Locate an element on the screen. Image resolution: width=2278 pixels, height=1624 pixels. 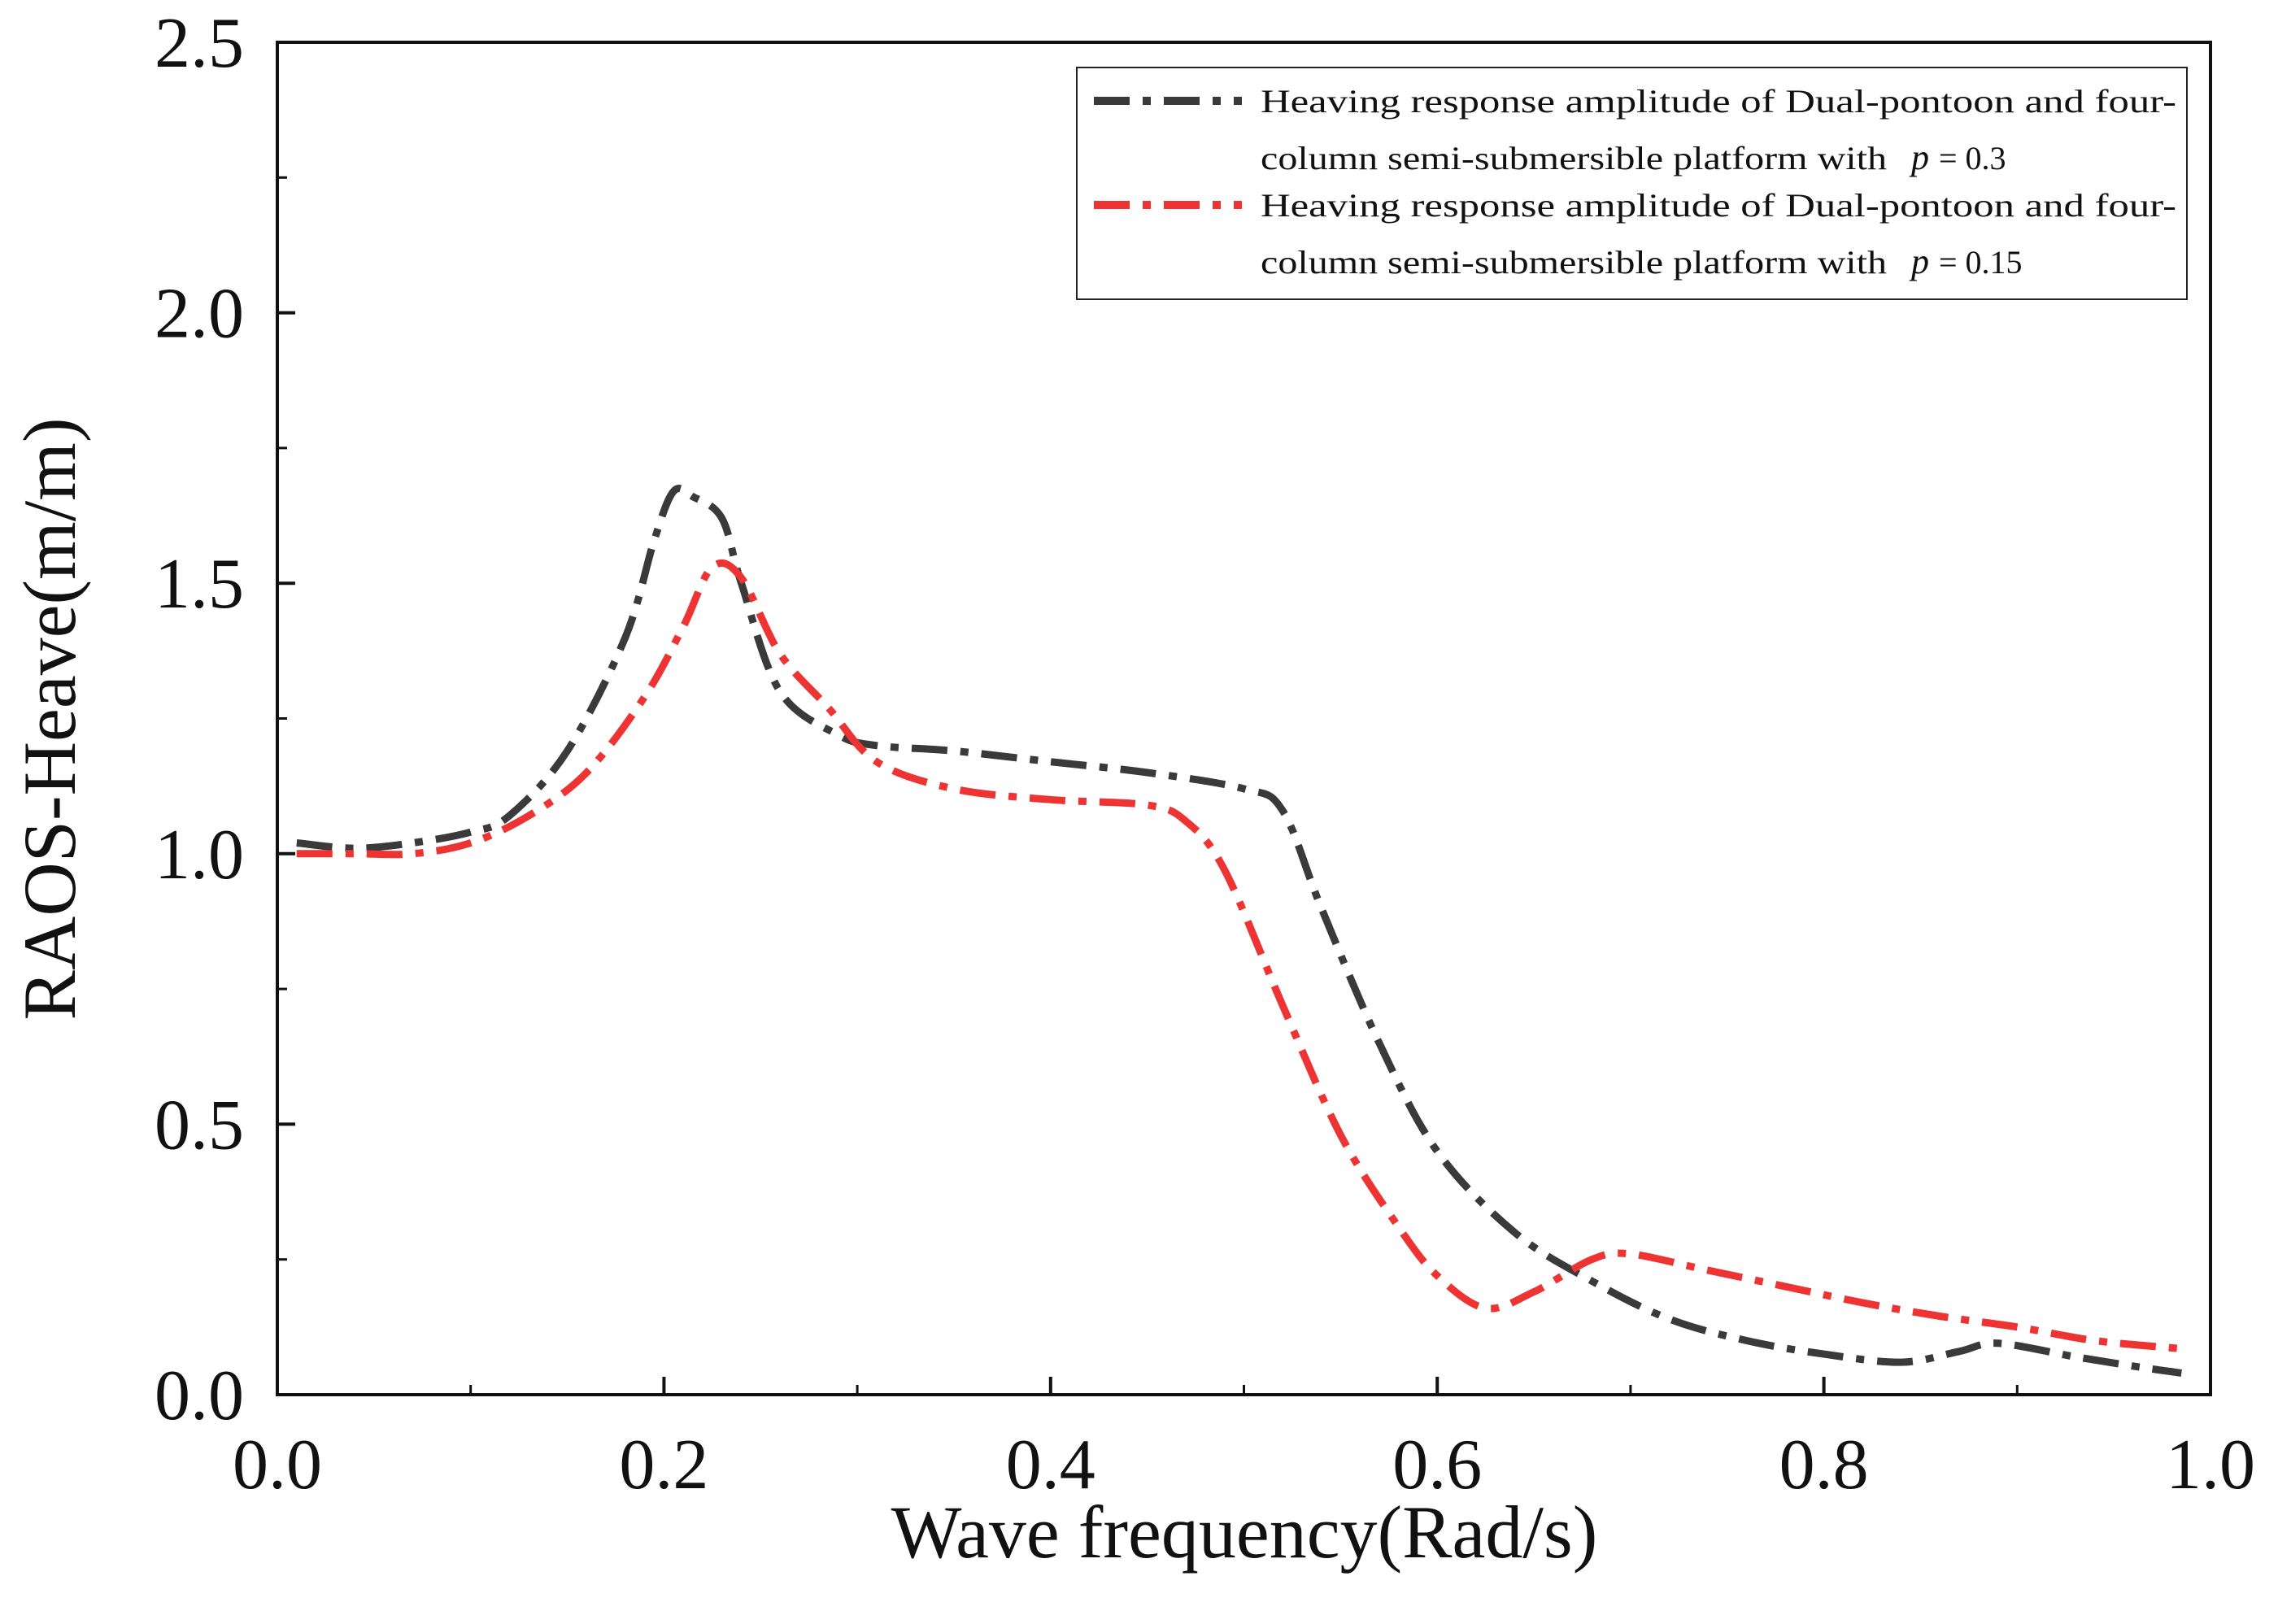
y-tick-label: 1.5 is located at coordinates (200, 584).